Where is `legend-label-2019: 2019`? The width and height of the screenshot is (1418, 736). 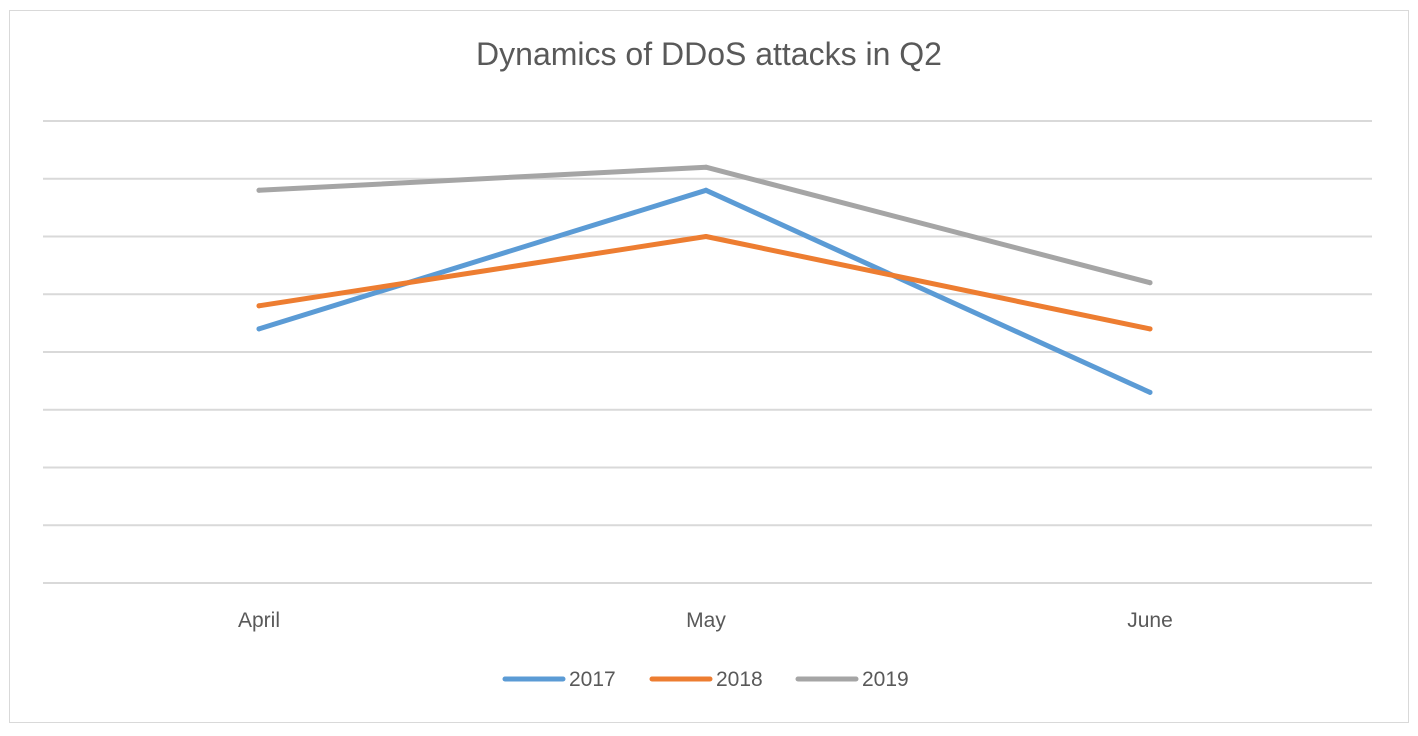
legend-label-2019: 2019 is located at coordinates (885, 679).